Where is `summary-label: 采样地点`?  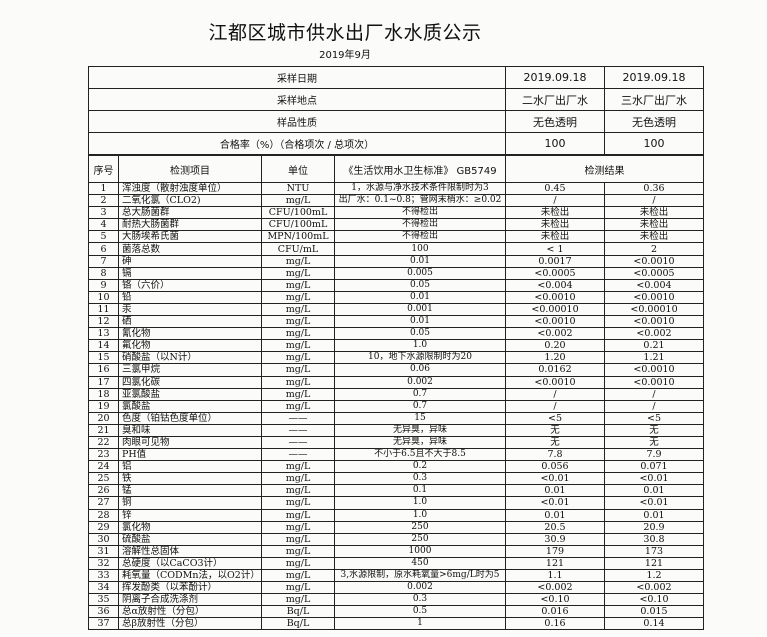
summary-label: 采样地点 is located at coordinates (297, 99).